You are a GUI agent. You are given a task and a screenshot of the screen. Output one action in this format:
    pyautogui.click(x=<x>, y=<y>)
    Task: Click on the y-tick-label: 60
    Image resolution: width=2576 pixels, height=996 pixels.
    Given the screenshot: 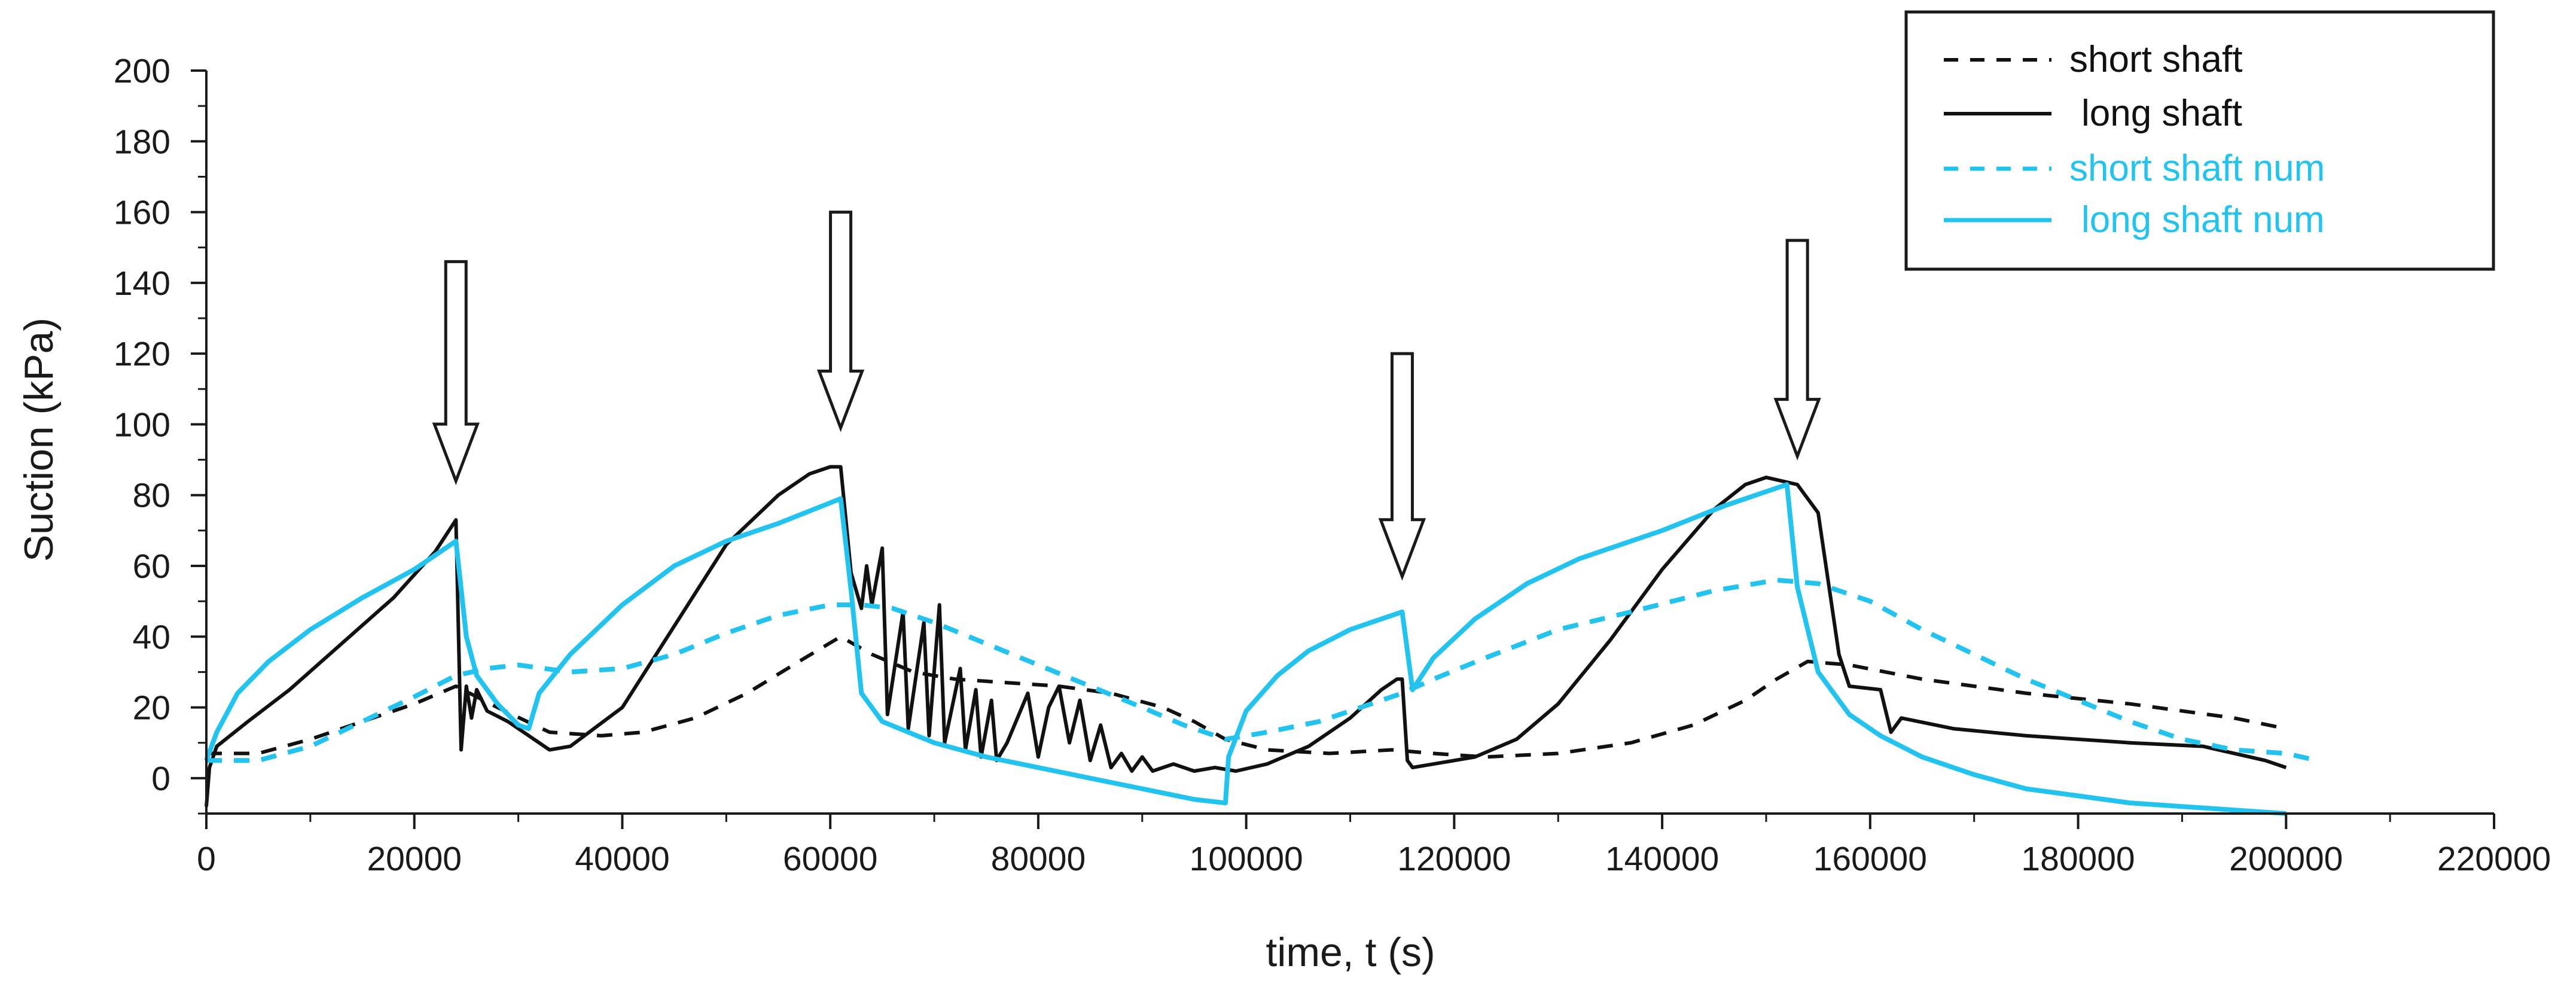 What is the action you would take?
    pyautogui.click(x=151, y=566)
    